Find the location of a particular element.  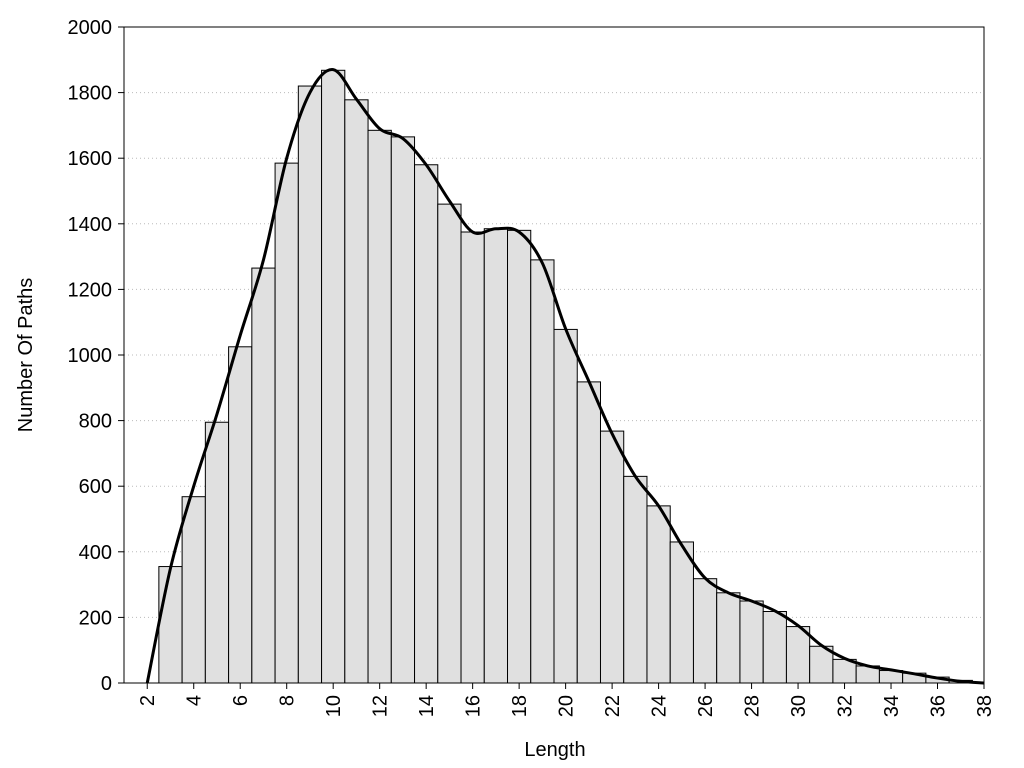

y-tick-label: 0 is located at coordinates (106, 684).